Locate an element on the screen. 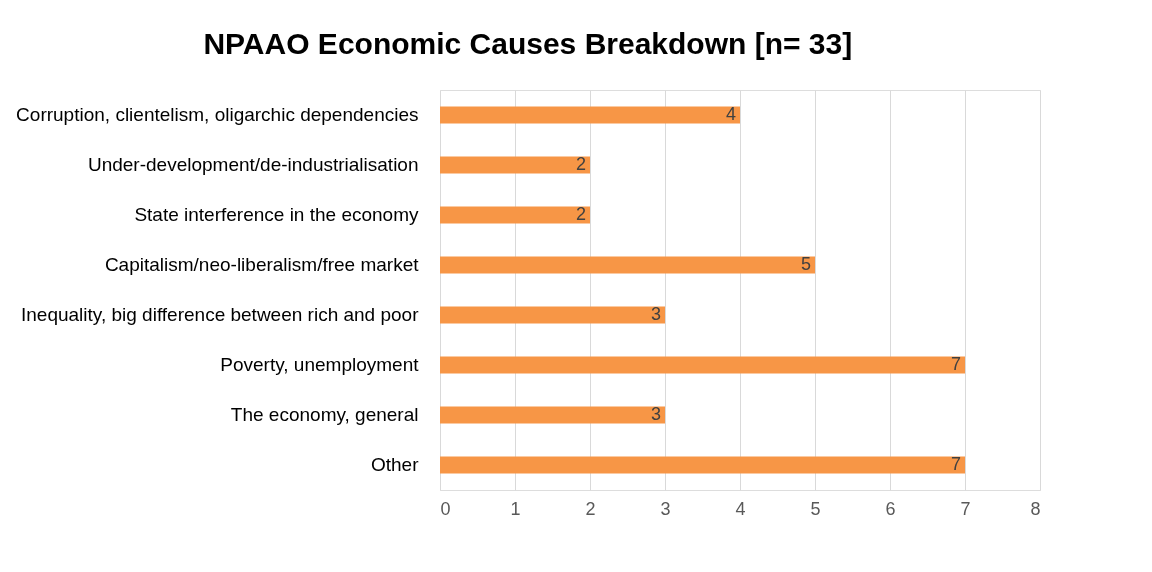 Image resolution: width=1152 pixels, height=572 pixels. y-tick-label: Poverty, unemployment is located at coordinates (320, 364).